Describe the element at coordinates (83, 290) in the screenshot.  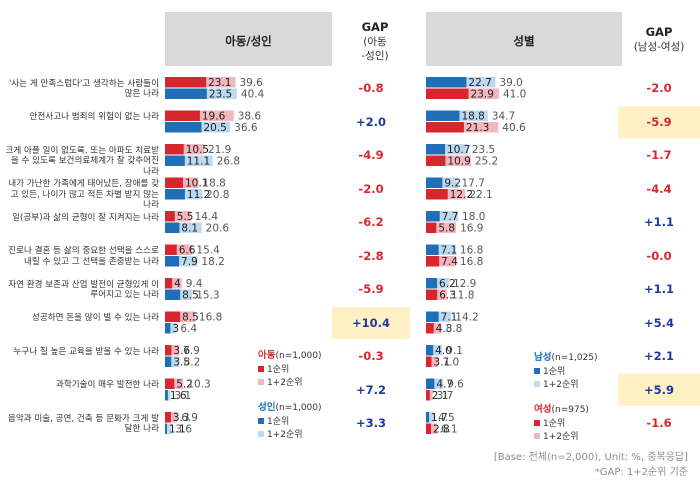
I see `category-label: 자연 환경 보존과 산업 발전이 균형있게 이루어지고 있는 나라` at that location.